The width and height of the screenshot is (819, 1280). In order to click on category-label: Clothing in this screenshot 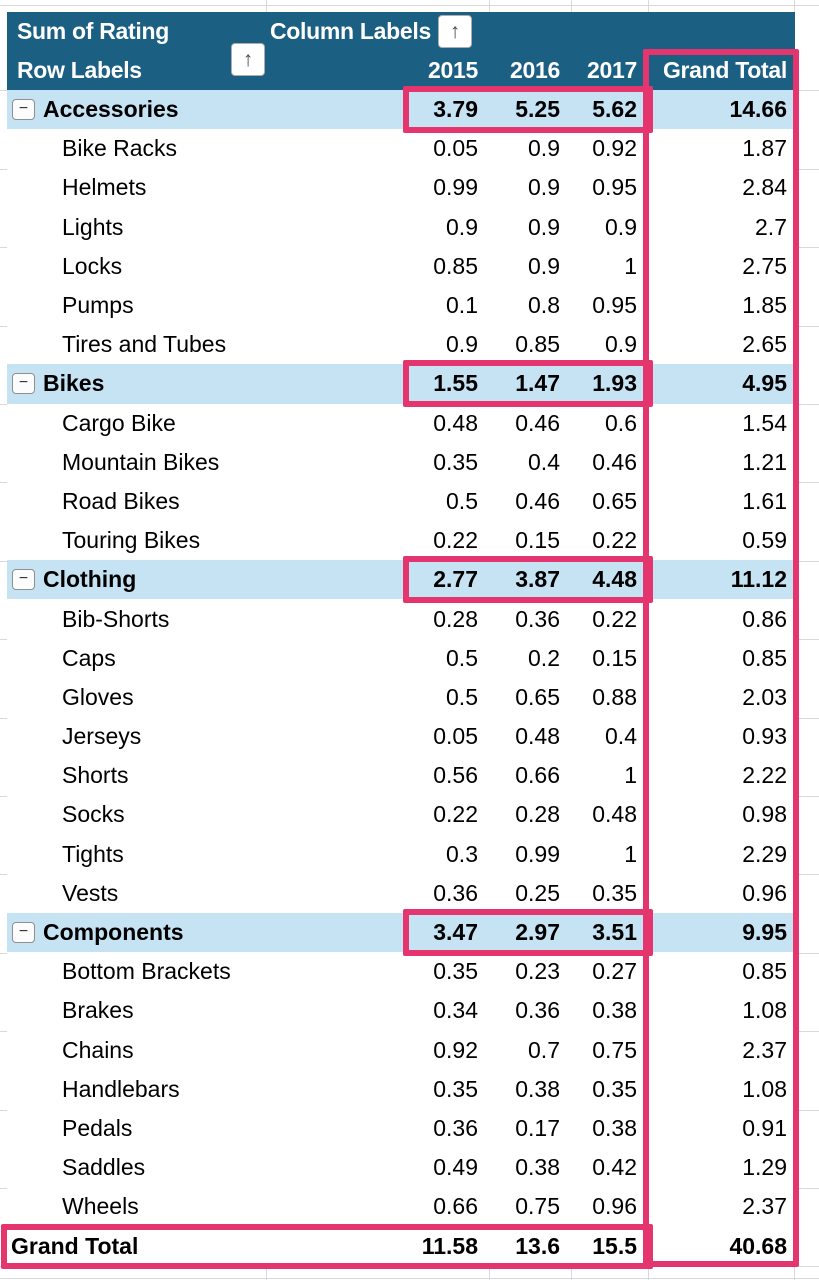, I will do `click(90, 579)`.